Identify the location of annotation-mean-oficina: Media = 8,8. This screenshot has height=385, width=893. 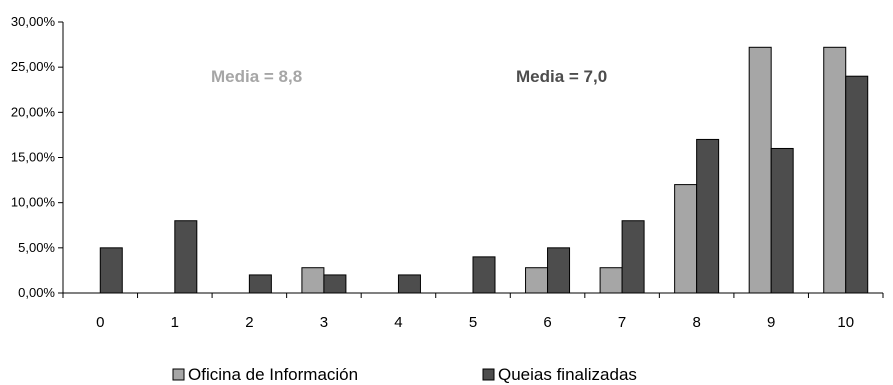
(256, 76).